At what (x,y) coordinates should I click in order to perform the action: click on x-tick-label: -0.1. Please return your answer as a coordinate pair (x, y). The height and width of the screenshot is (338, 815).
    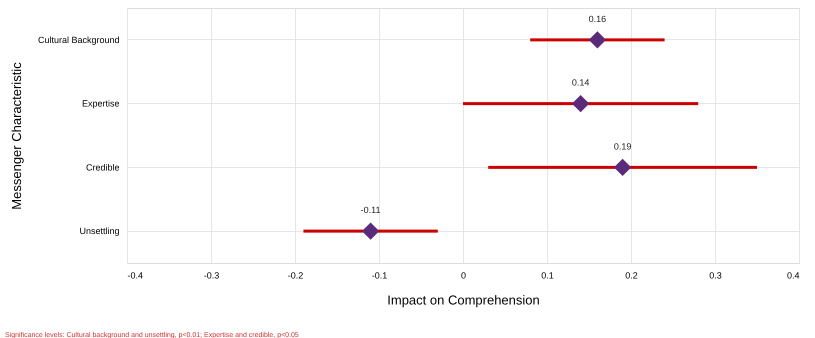
    Looking at the image, I should click on (380, 275).